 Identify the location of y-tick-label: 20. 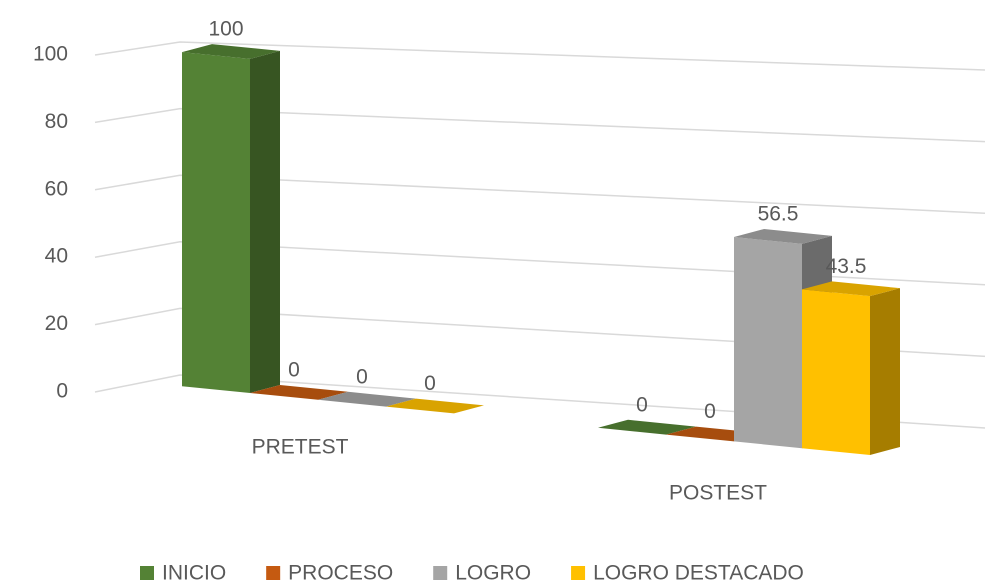
(56, 323).